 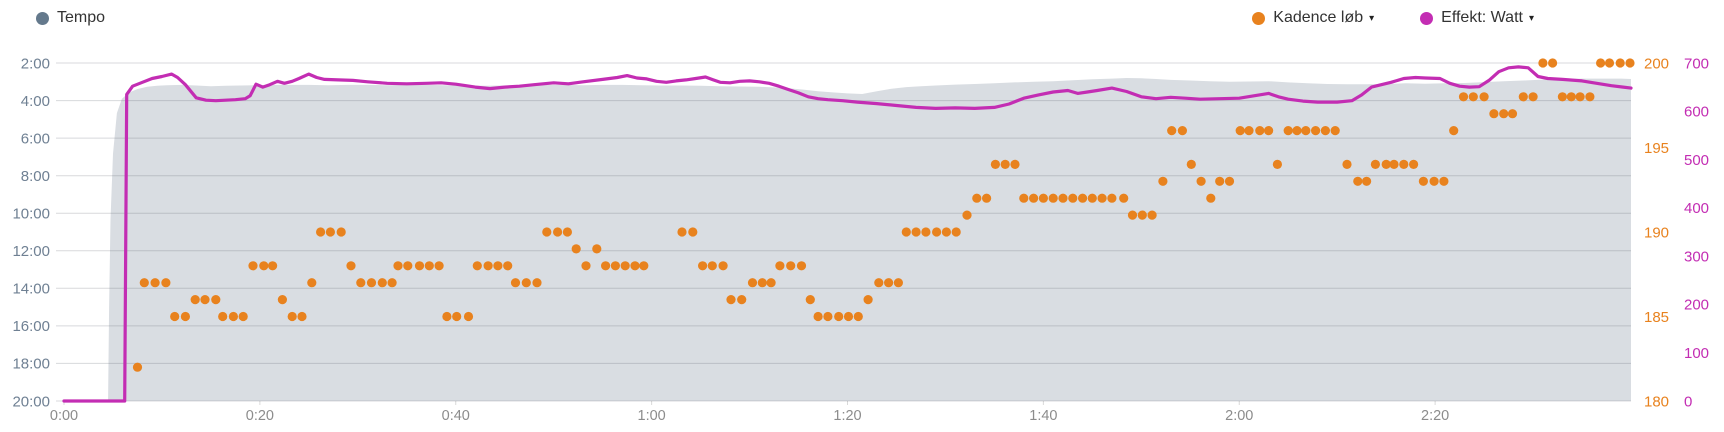 What do you see at coordinates (31, 213) in the screenshot?
I see `pace-tick-label: 10:00` at bounding box center [31, 213].